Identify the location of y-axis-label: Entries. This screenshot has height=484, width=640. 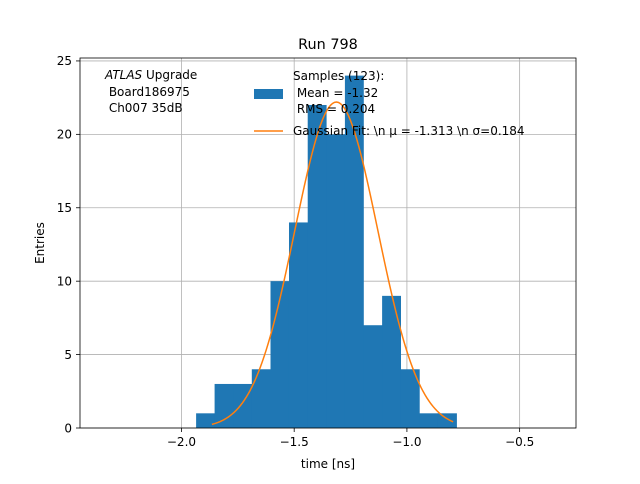
(40, 243).